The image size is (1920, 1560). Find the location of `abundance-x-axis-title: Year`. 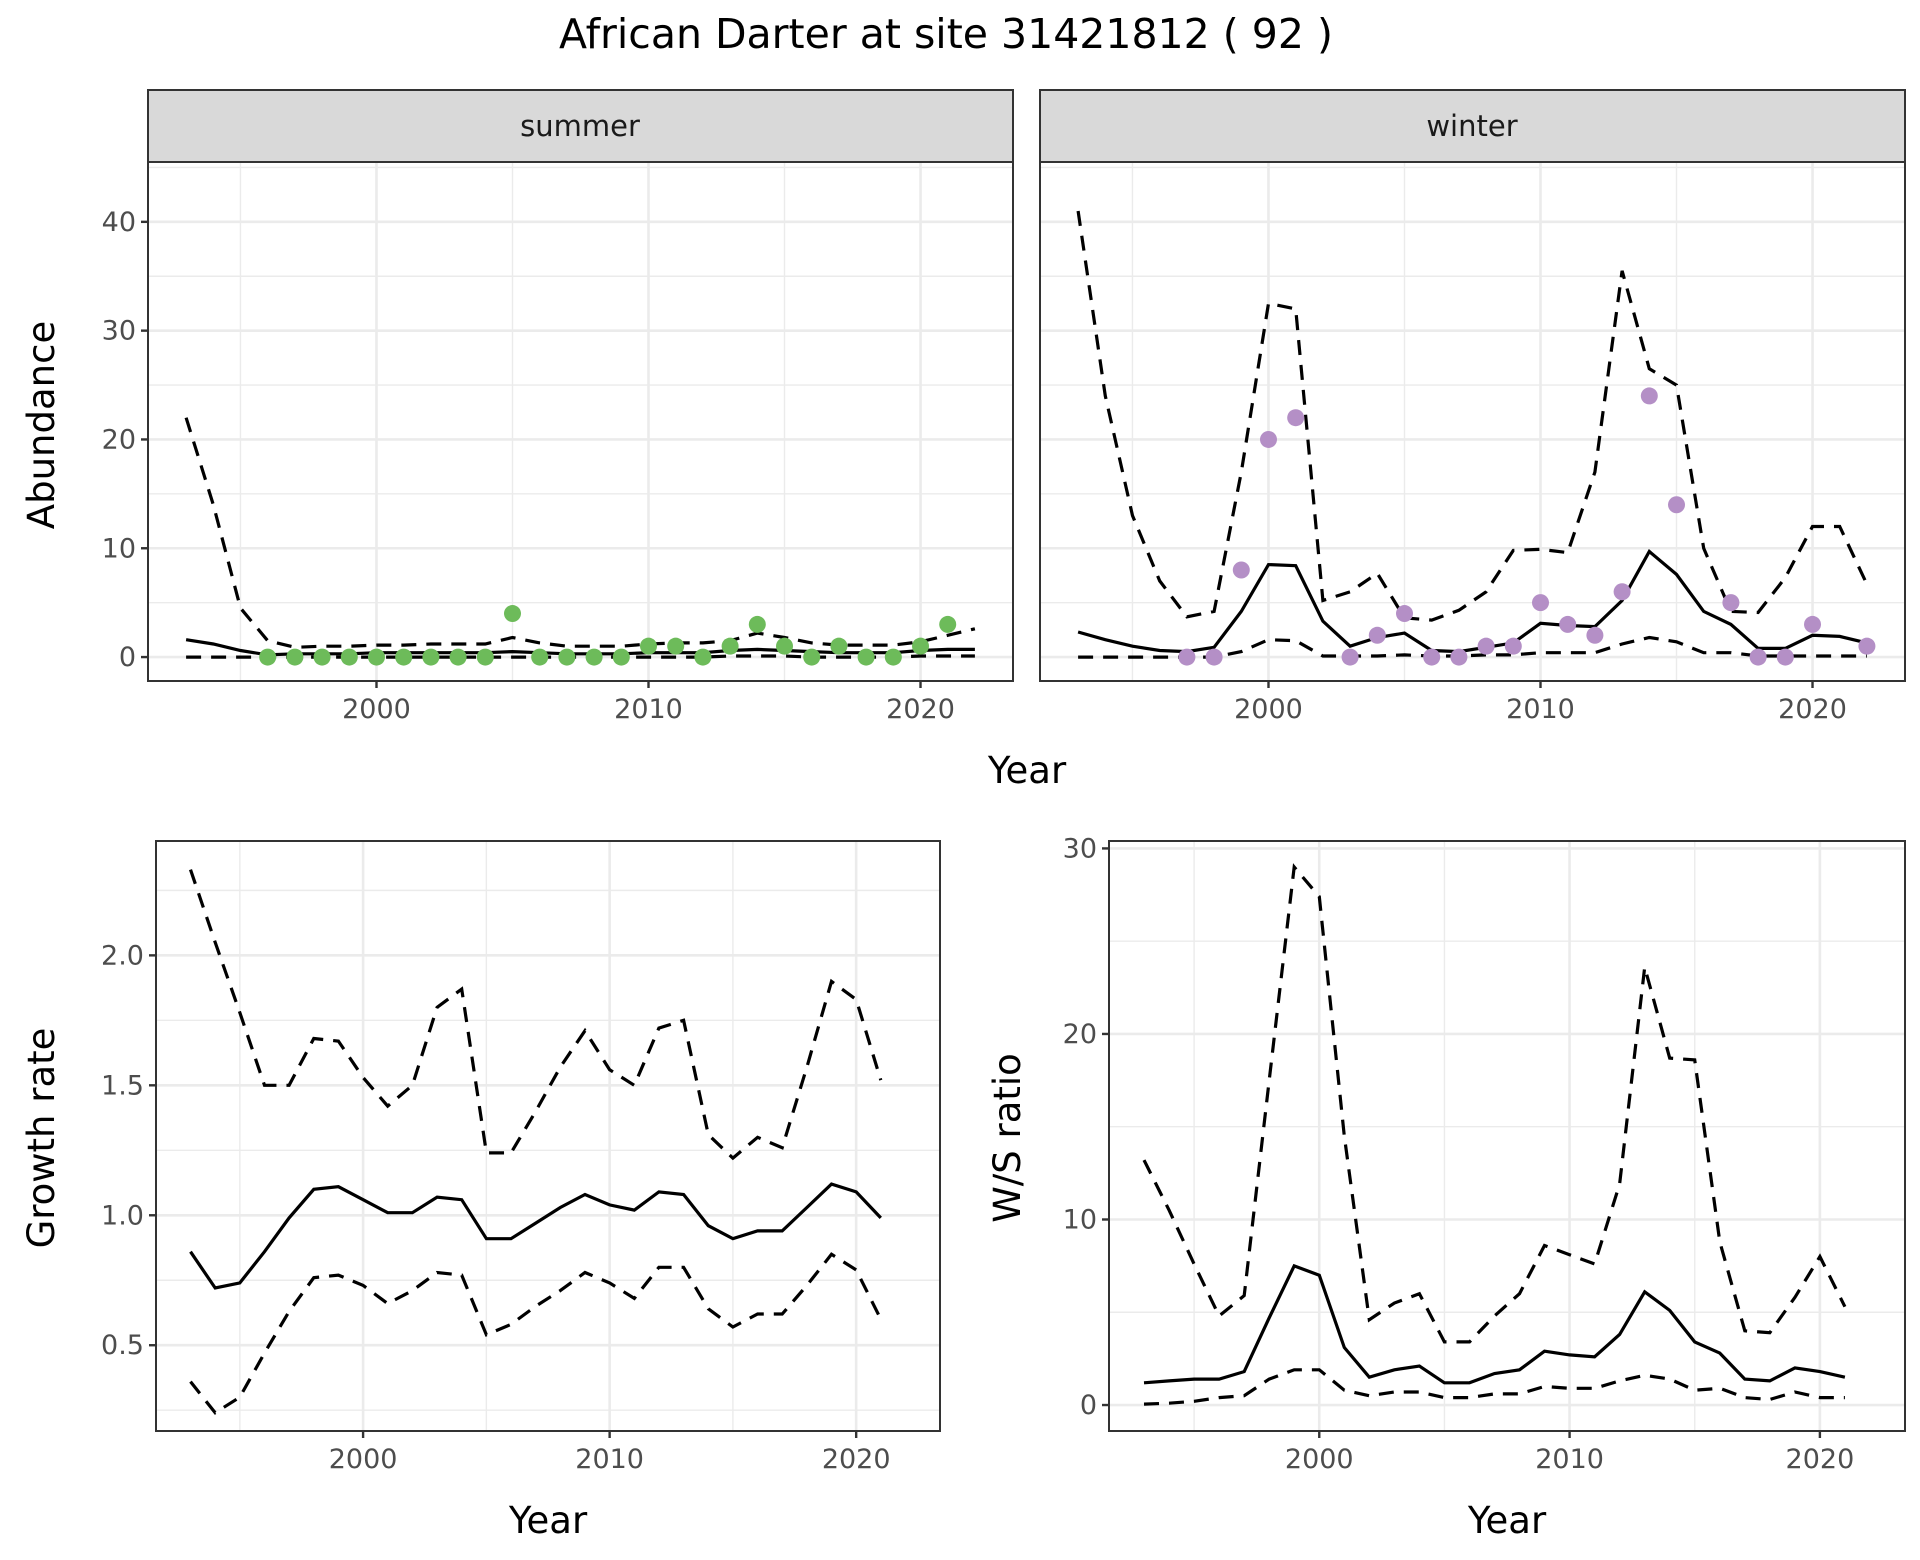

abundance-x-axis-title: Year is located at coordinates (1027, 770).